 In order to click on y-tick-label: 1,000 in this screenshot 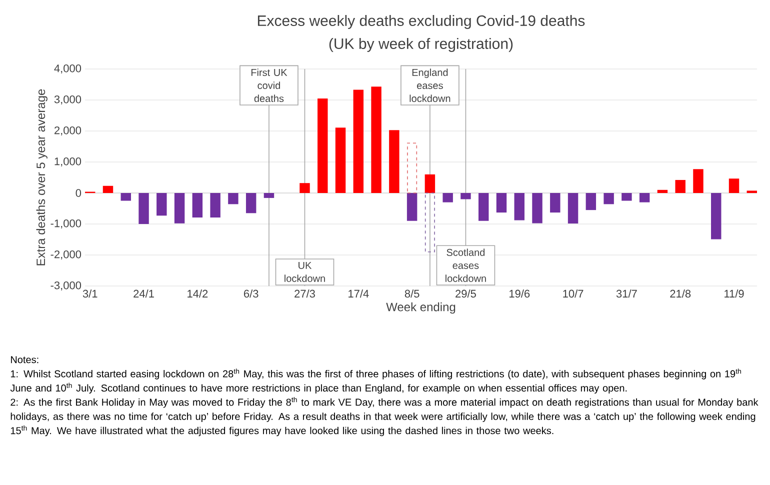, I will do `click(68, 162)`.